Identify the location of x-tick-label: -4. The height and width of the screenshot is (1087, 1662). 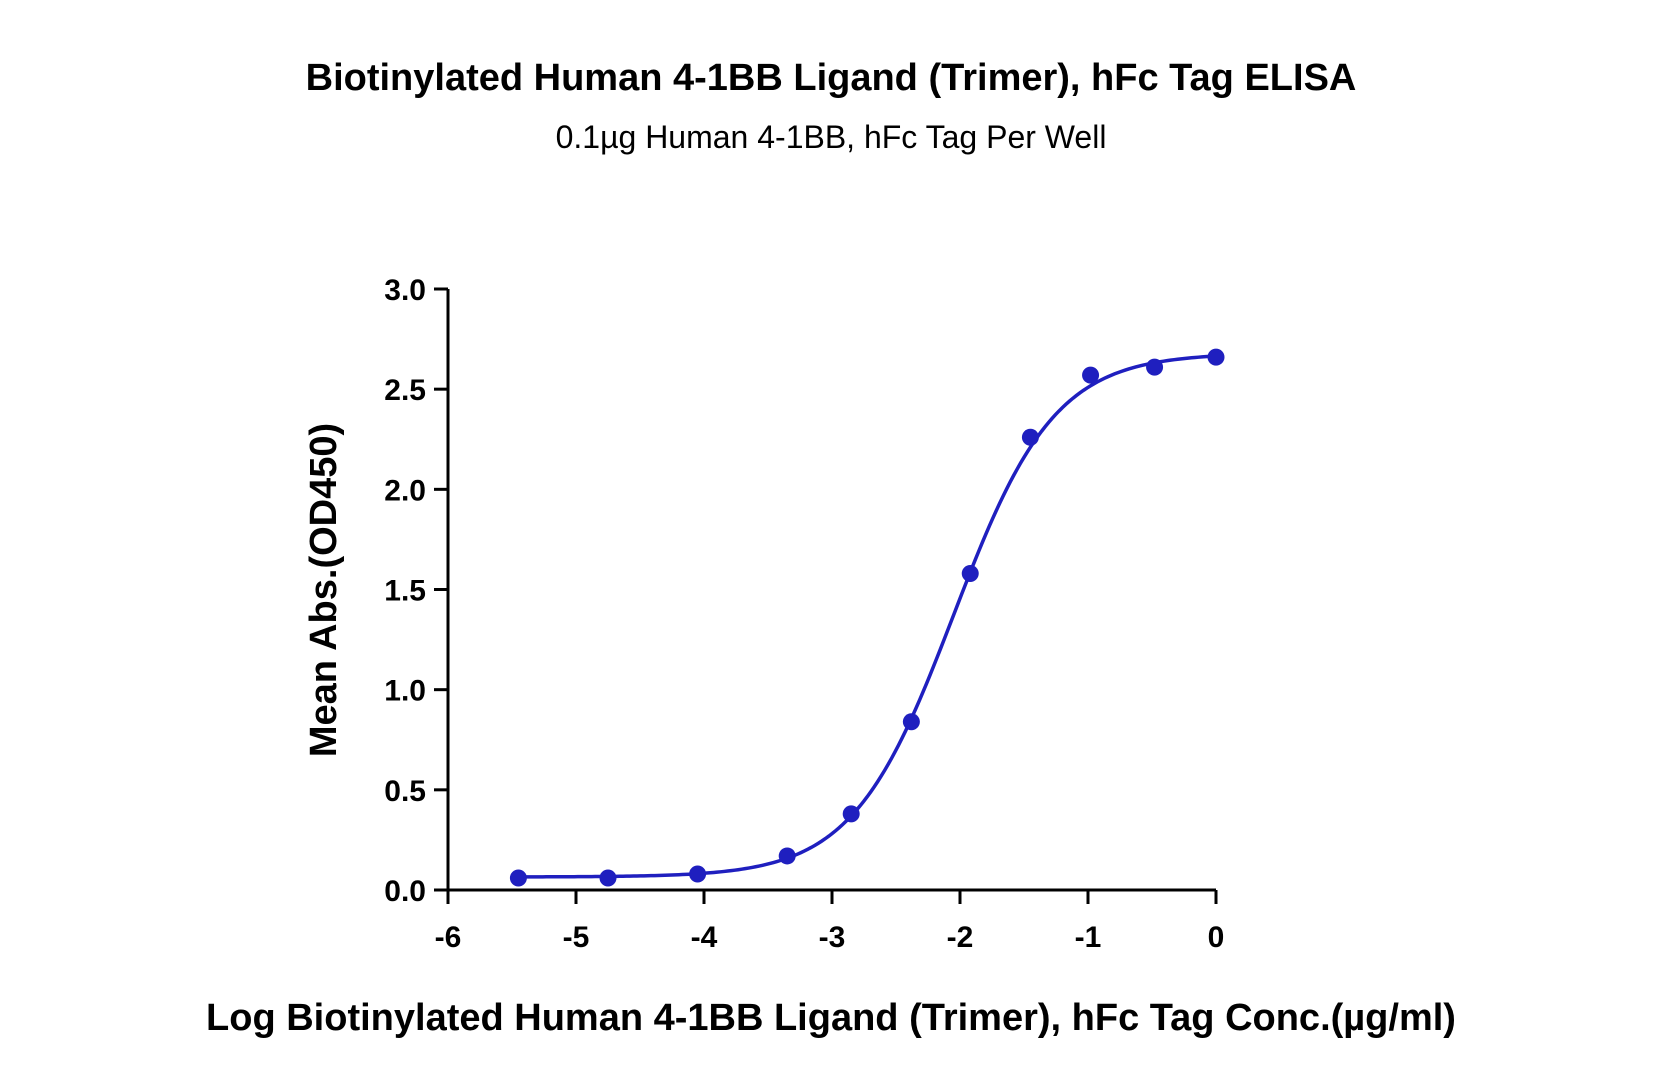
(704, 937).